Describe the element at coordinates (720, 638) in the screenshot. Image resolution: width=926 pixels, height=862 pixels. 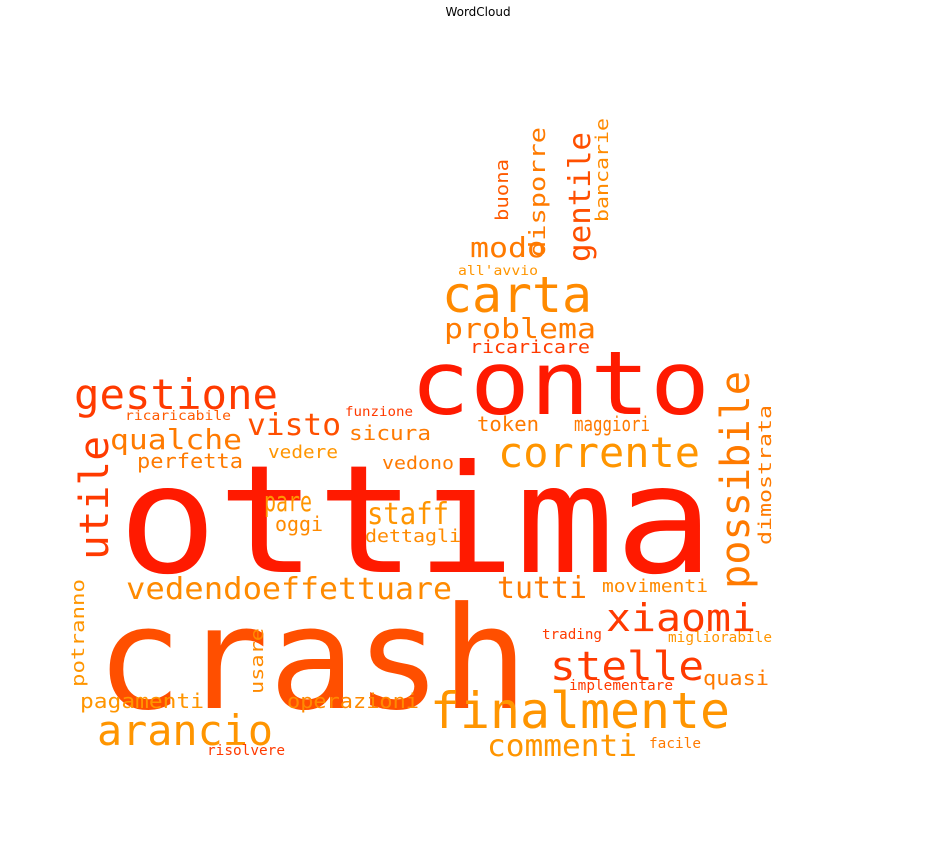
I see `word-migliorabile: migliorabile` at that location.